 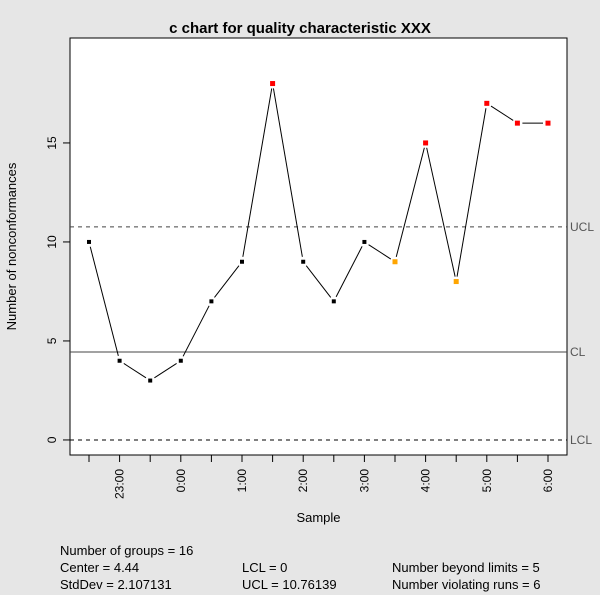 What do you see at coordinates (120, 484) in the screenshot?
I see `x-tick-label: 23:00` at bounding box center [120, 484].